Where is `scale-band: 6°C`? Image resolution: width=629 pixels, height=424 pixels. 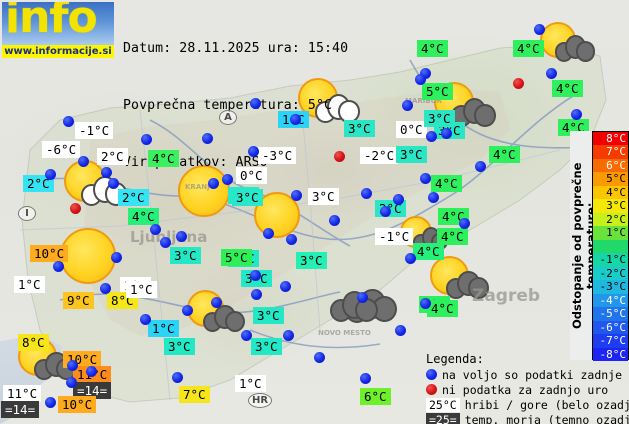 scale-band: 6°C is located at coordinates (610, 165).